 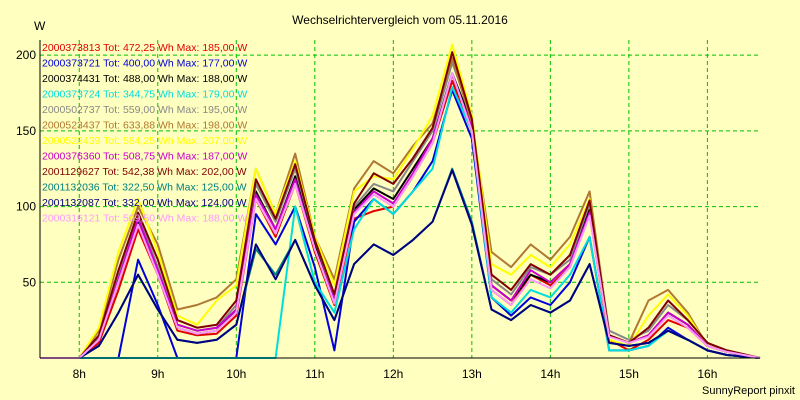 I want to click on x-tick-label: 8h, so click(x=79, y=374).